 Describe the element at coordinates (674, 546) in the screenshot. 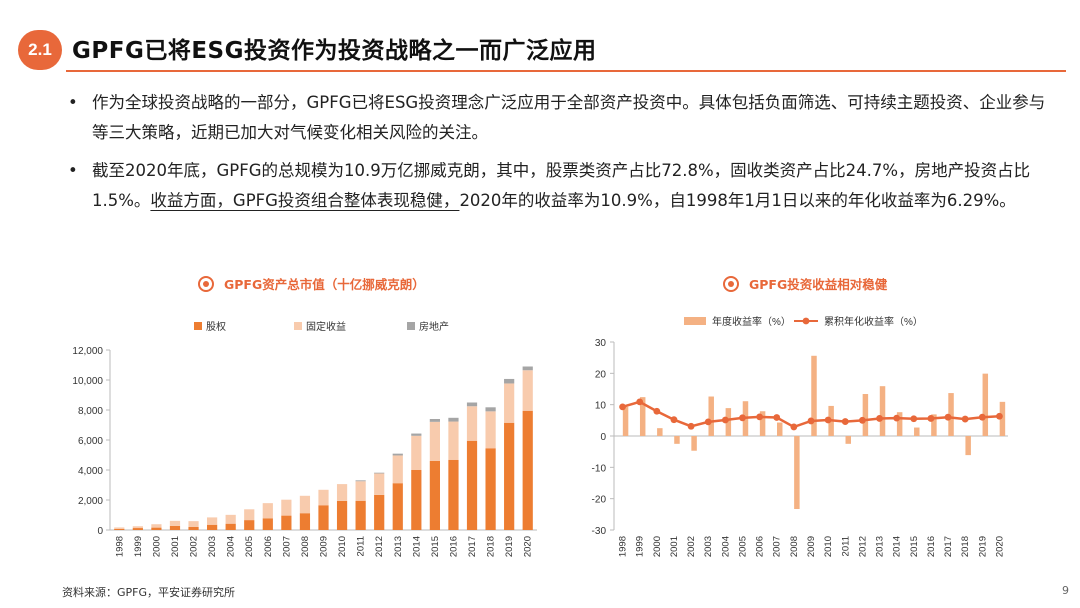

I see `x-tick-label: 2001` at that location.